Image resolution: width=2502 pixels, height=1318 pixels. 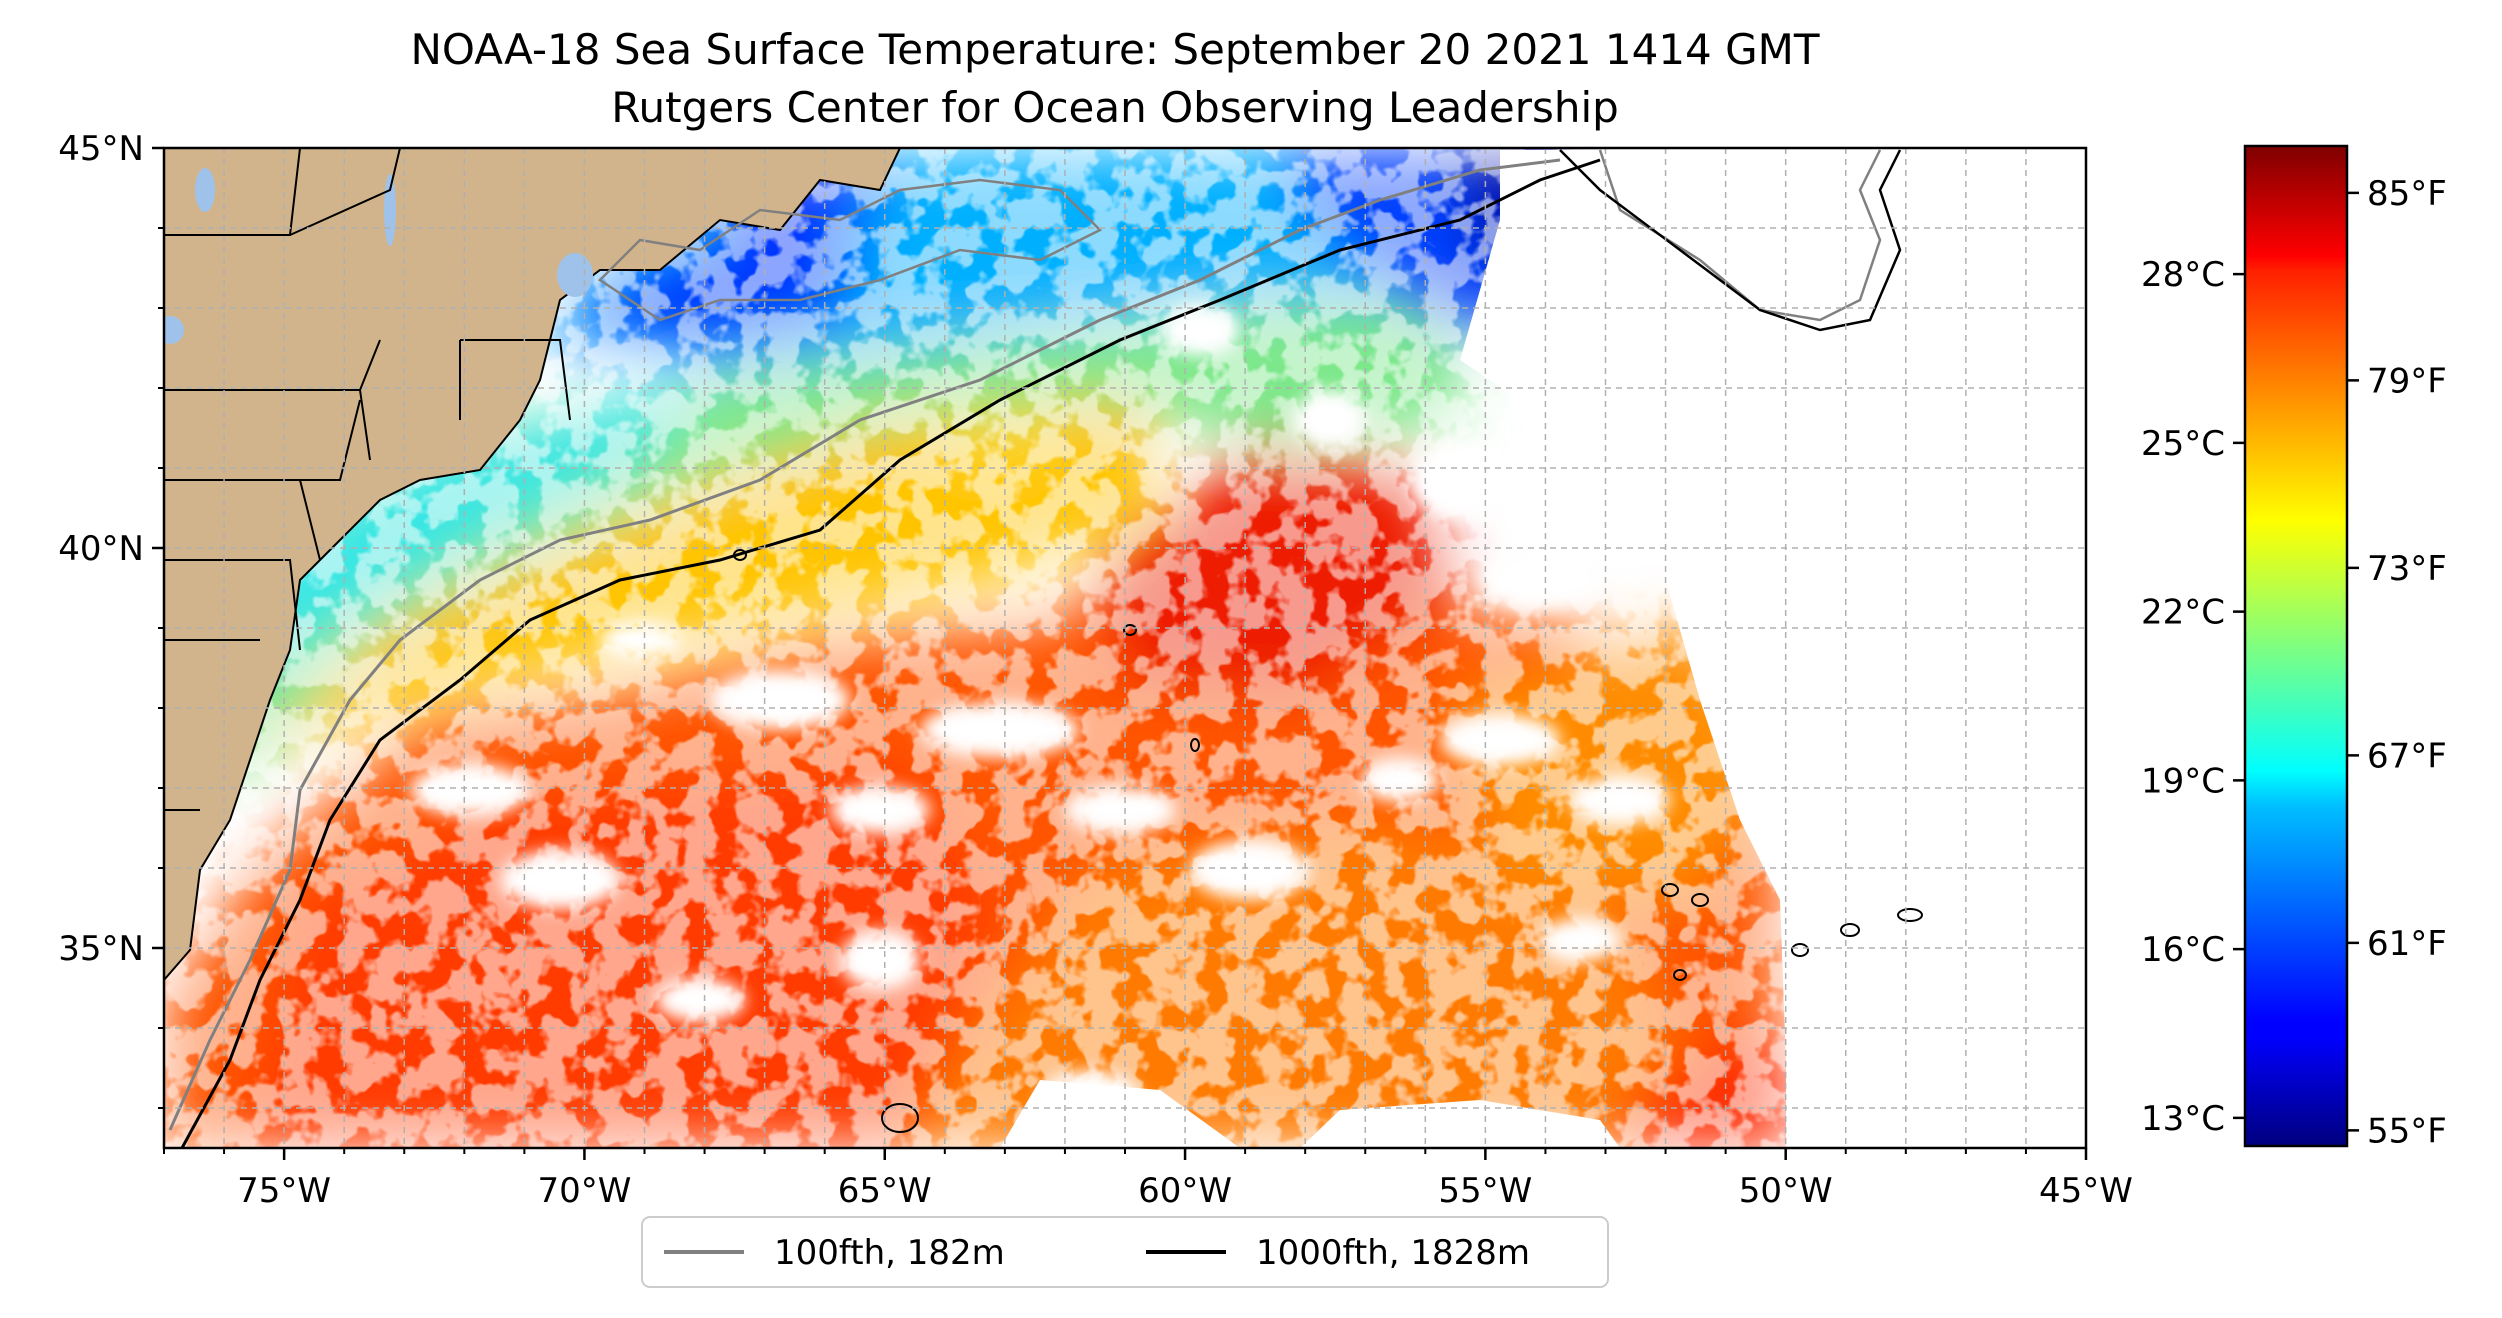 What do you see at coordinates (101, 149) in the screenshot?
I see `y-tick-label: 45°N` at bounding box center [101, 149].